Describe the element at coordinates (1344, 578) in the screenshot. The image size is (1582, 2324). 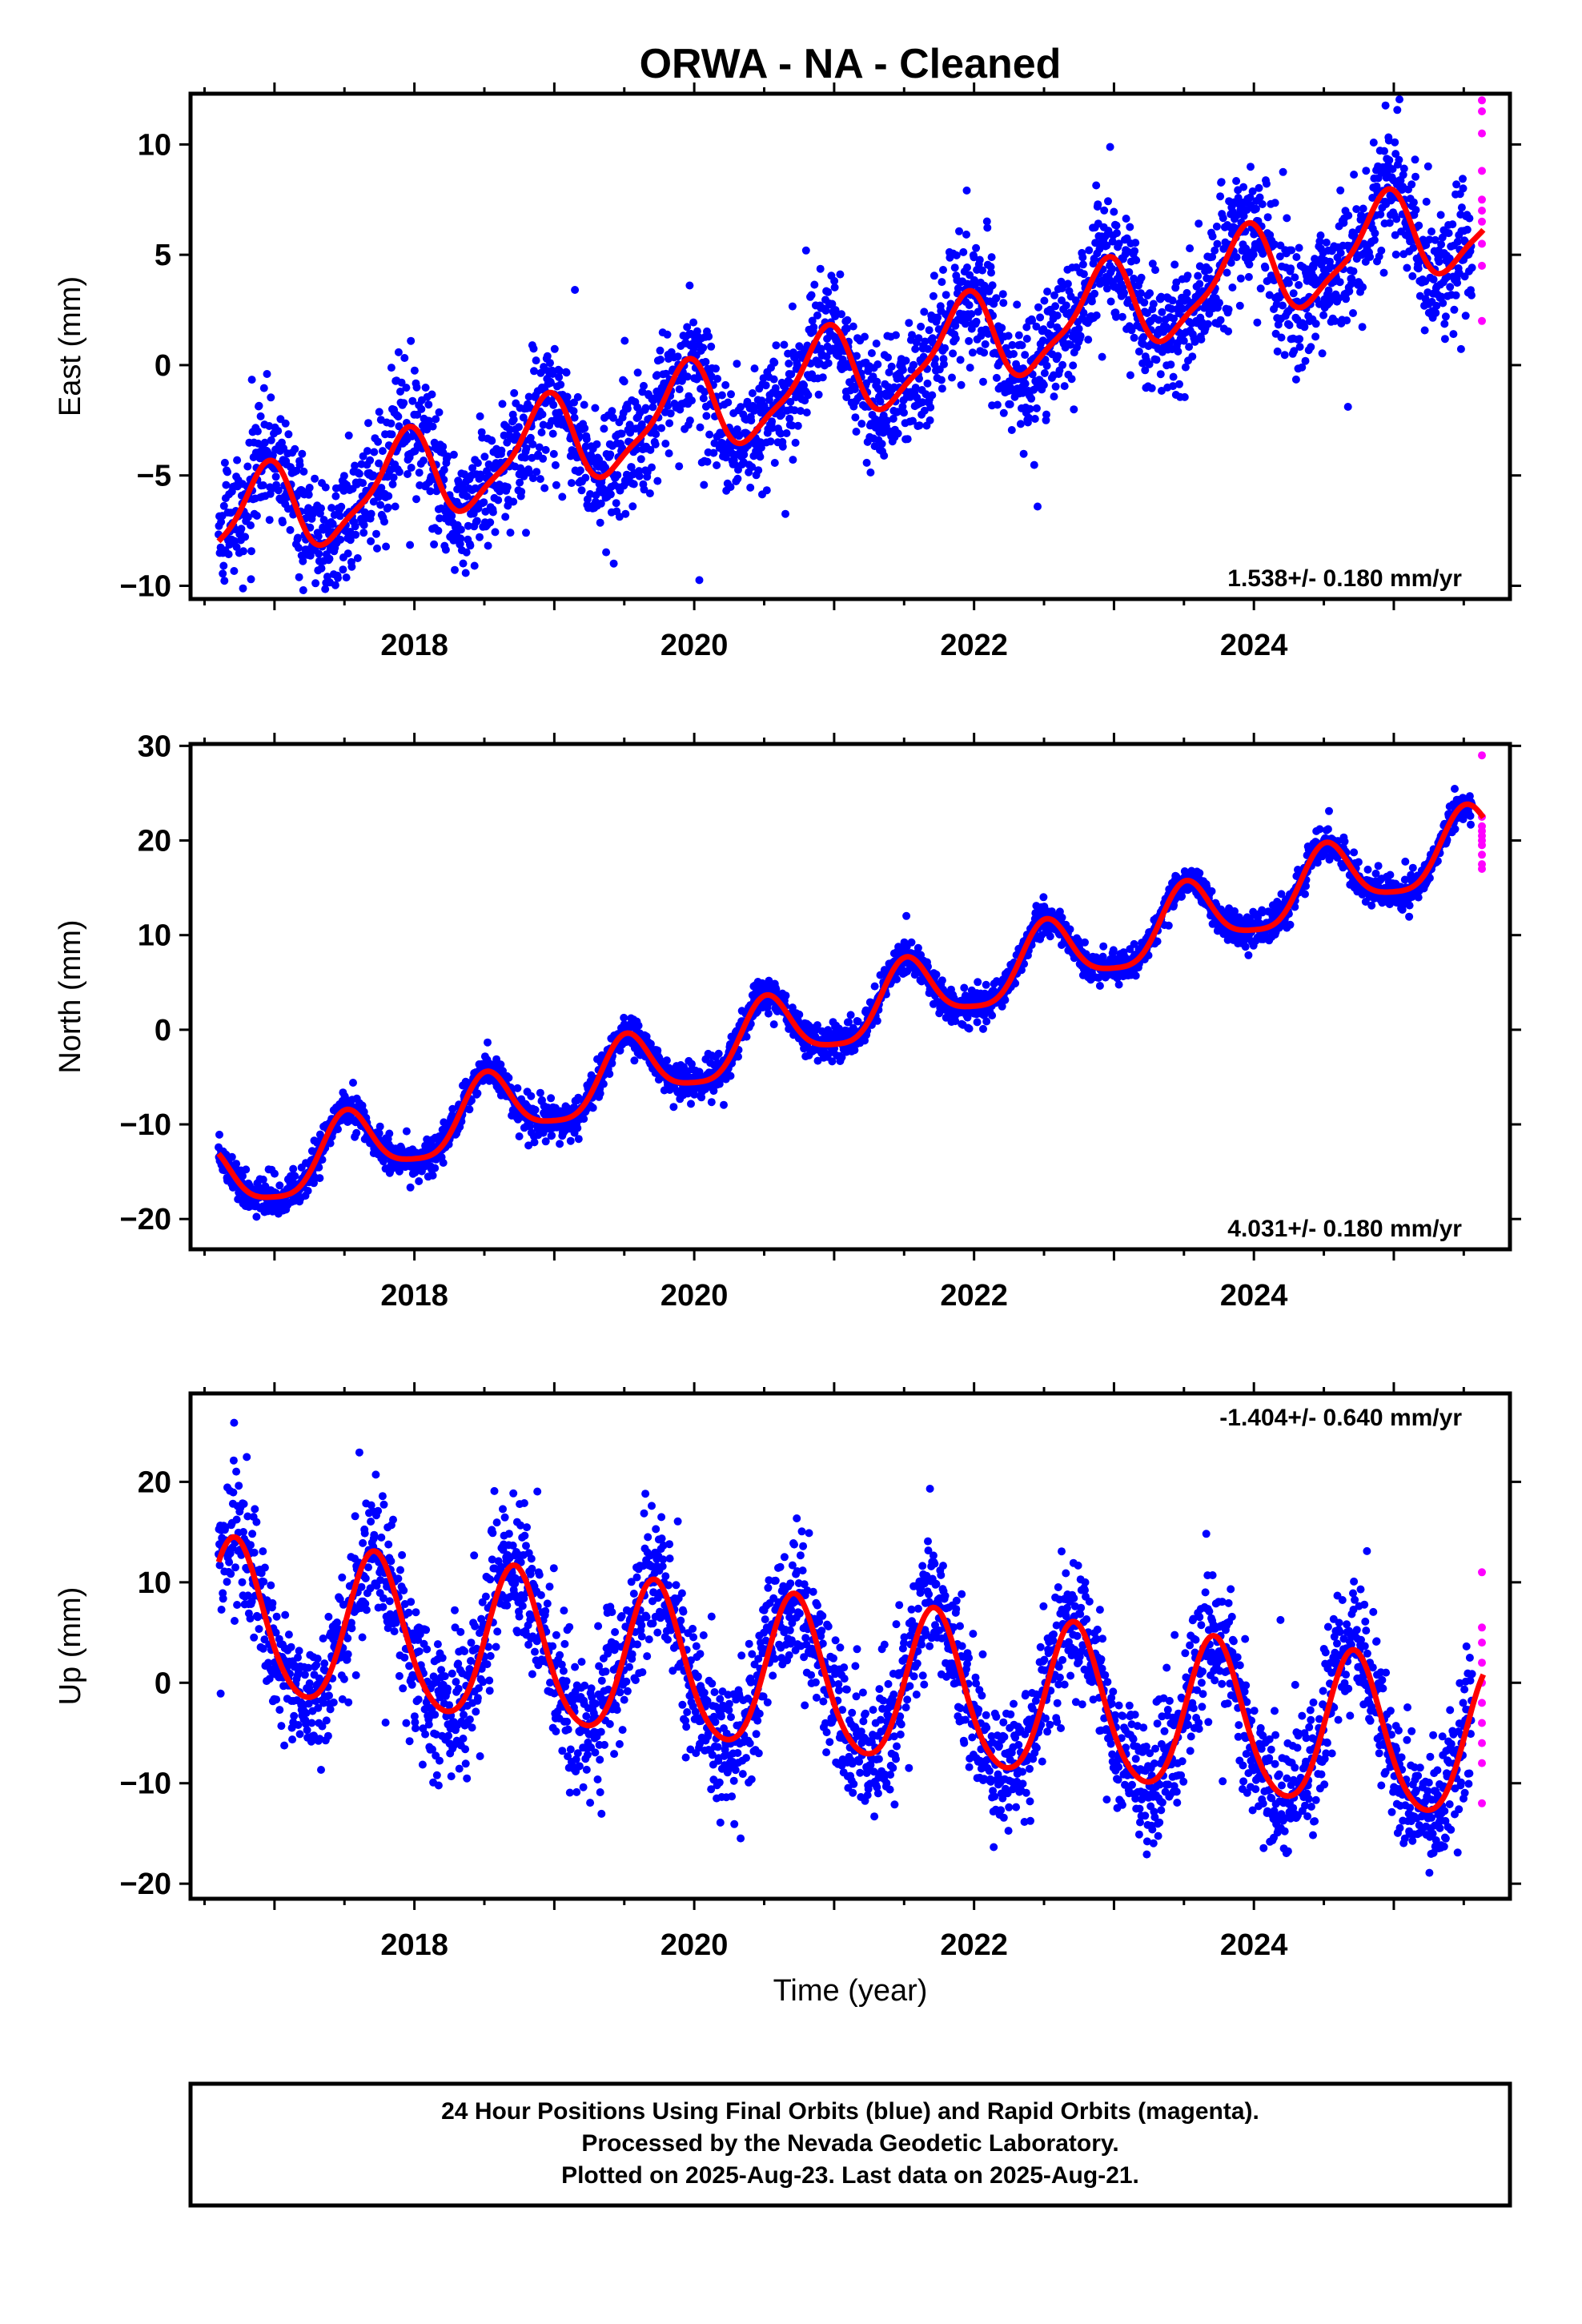
I see `rate-annotation: 1.538+/- 0.180 mm/yr` at that location.